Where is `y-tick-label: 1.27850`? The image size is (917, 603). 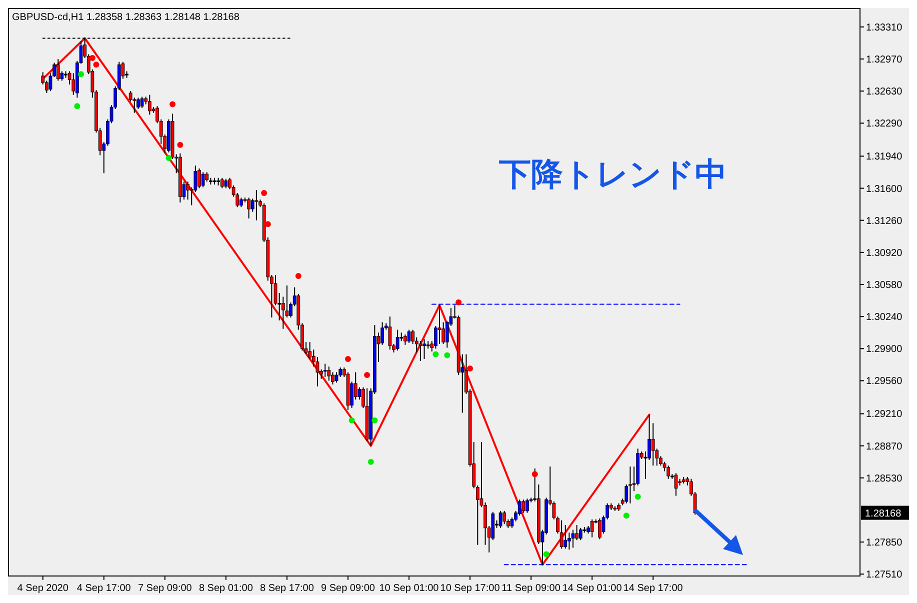
y-tick-label: 1.27850 is located at coordinates (884, 543).